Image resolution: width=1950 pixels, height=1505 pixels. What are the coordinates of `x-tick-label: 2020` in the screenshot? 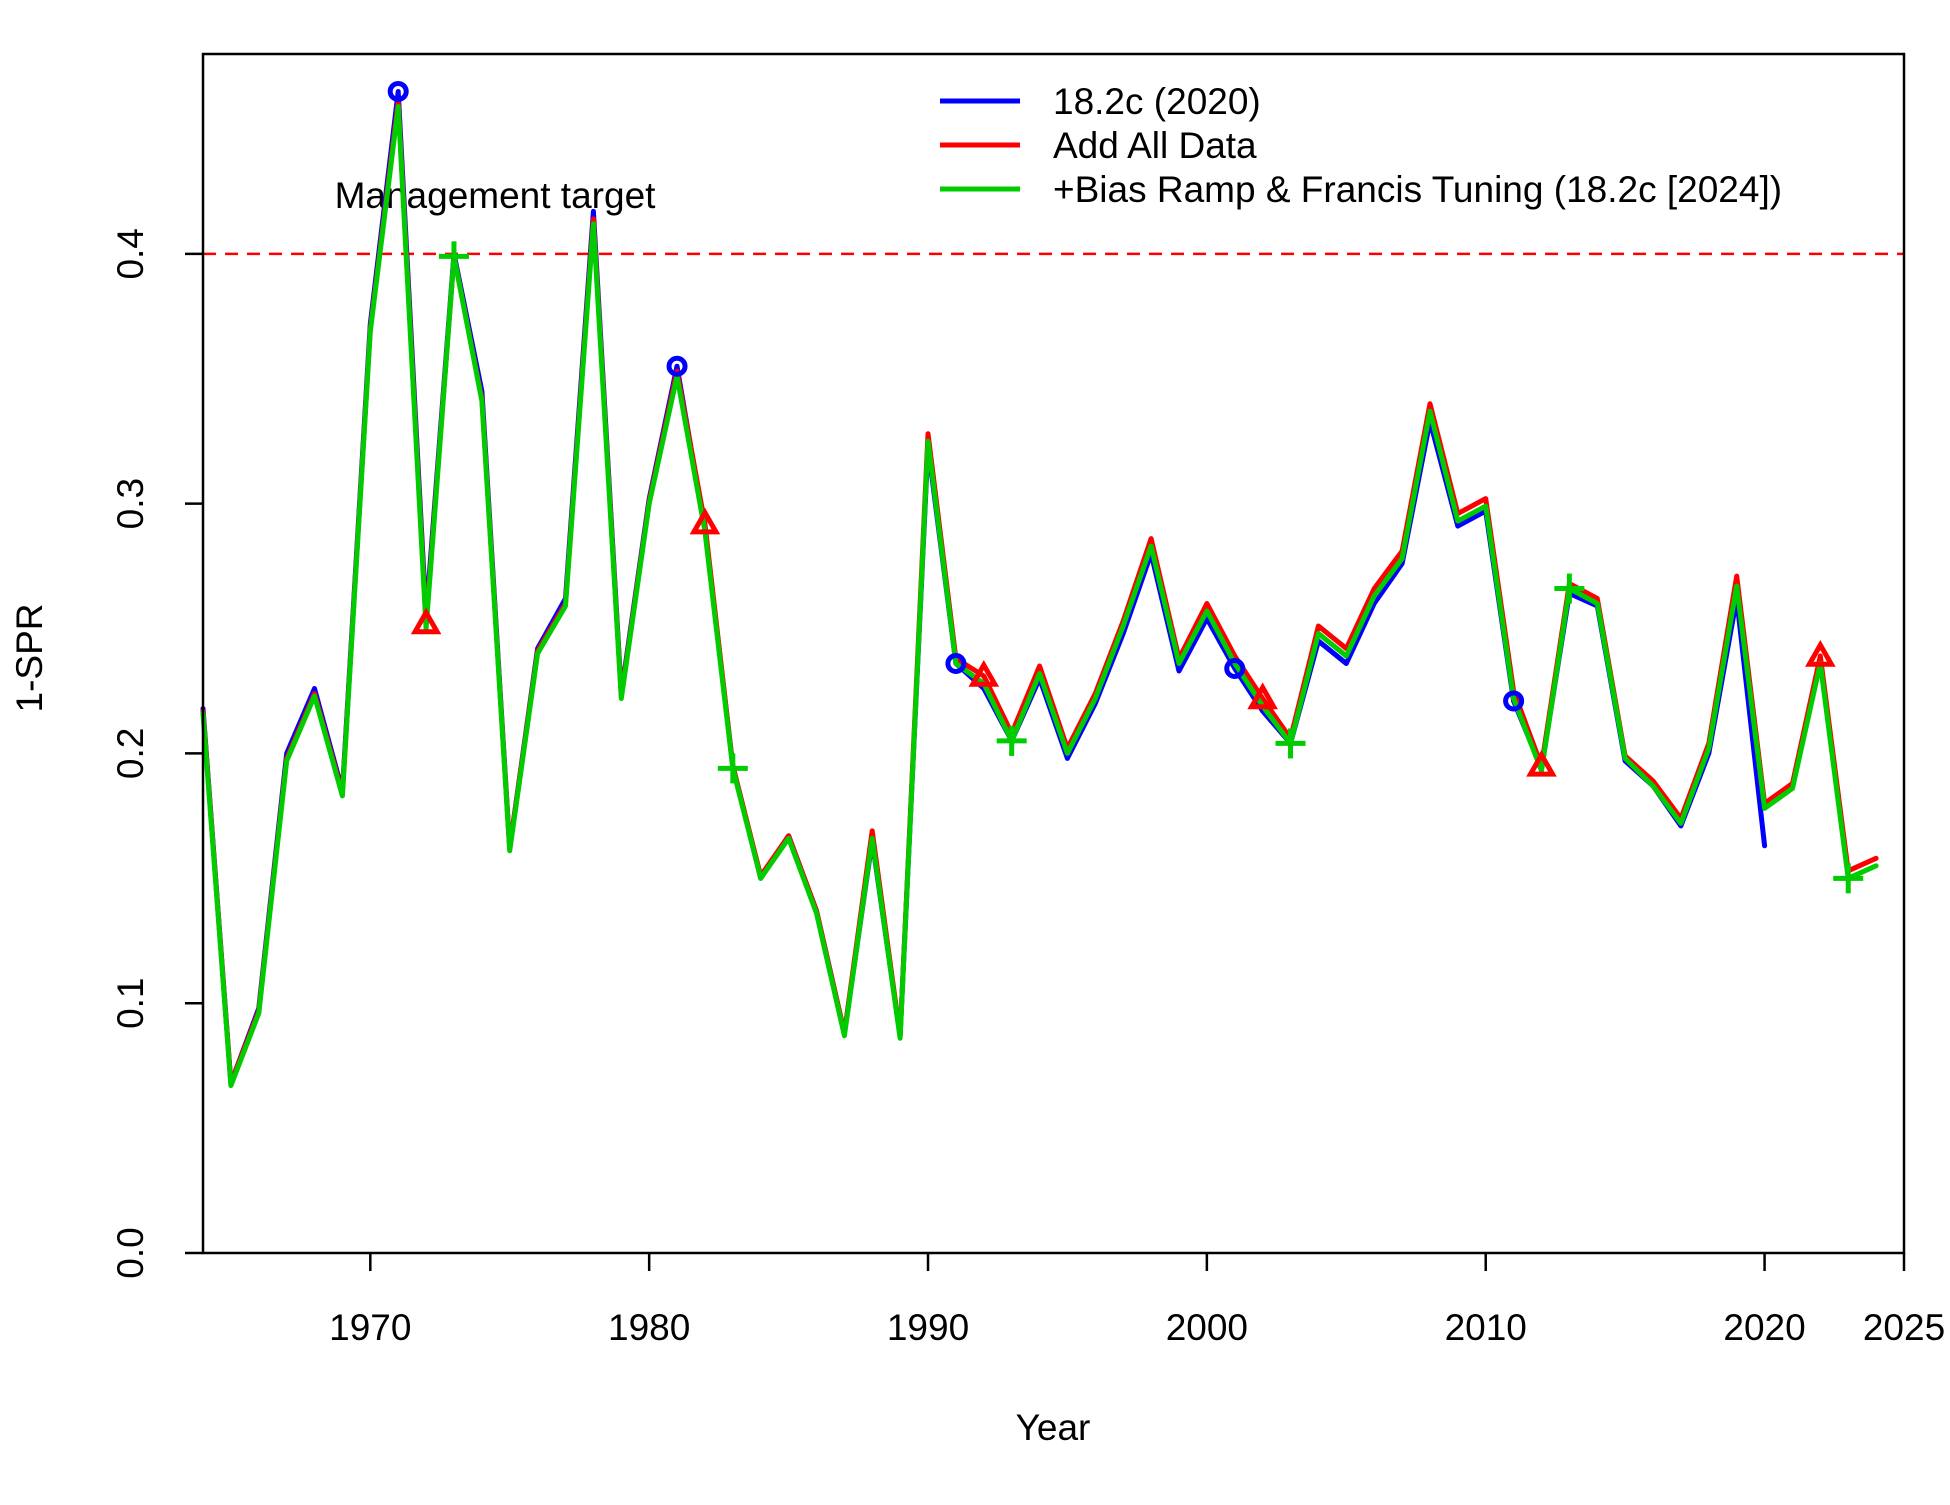 It's located at (1764, 1327).